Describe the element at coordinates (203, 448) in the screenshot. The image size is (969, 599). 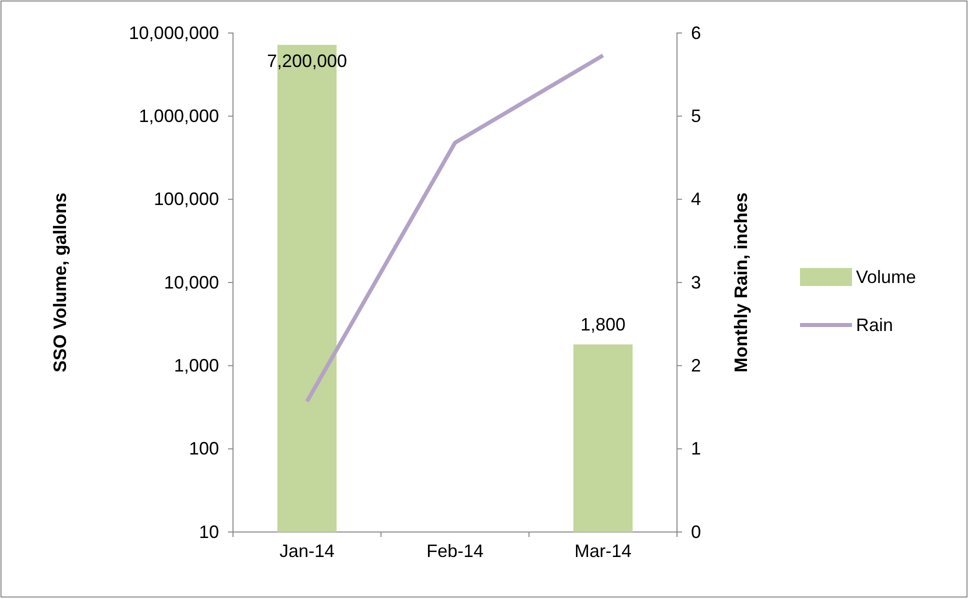
I see `y-tick-label: 100` at that location.